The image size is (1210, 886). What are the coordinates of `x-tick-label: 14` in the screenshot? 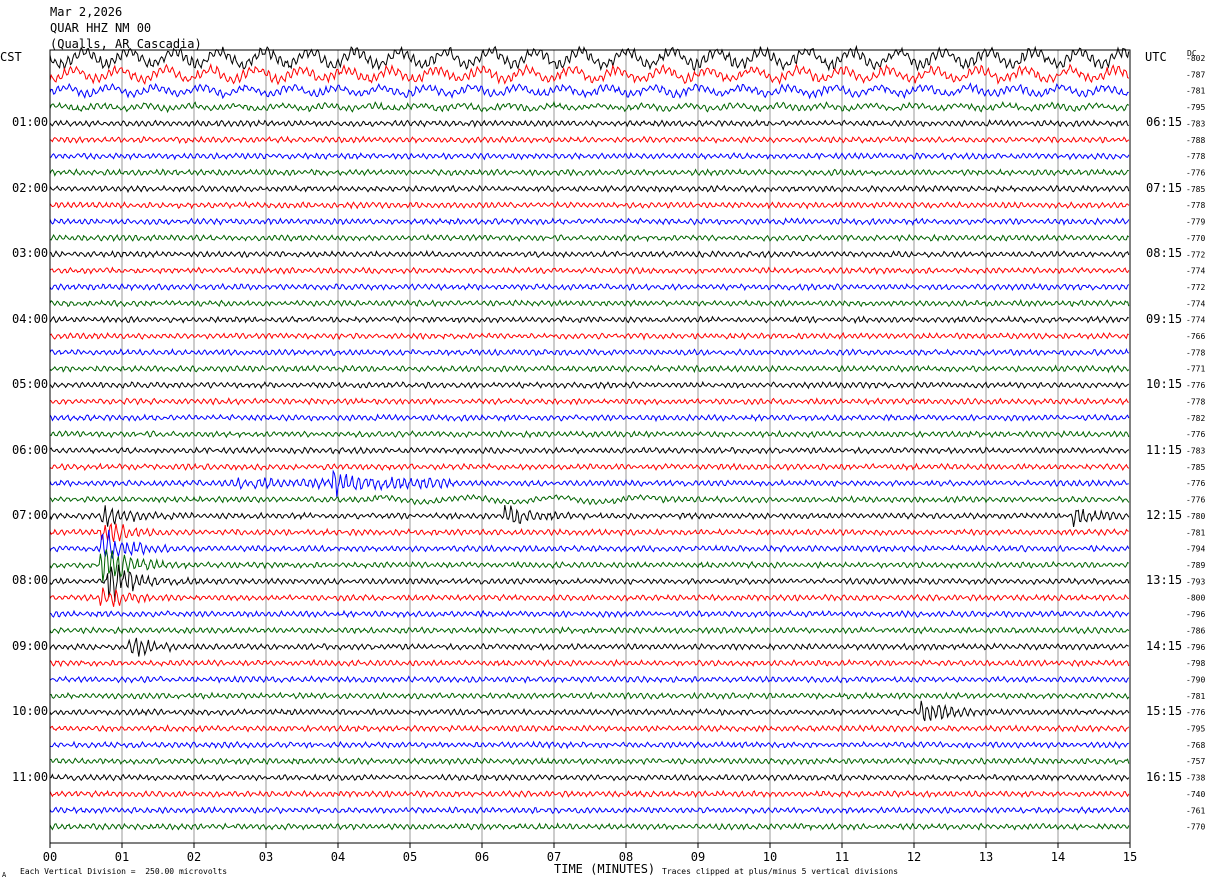 It's located at (1058, 857).